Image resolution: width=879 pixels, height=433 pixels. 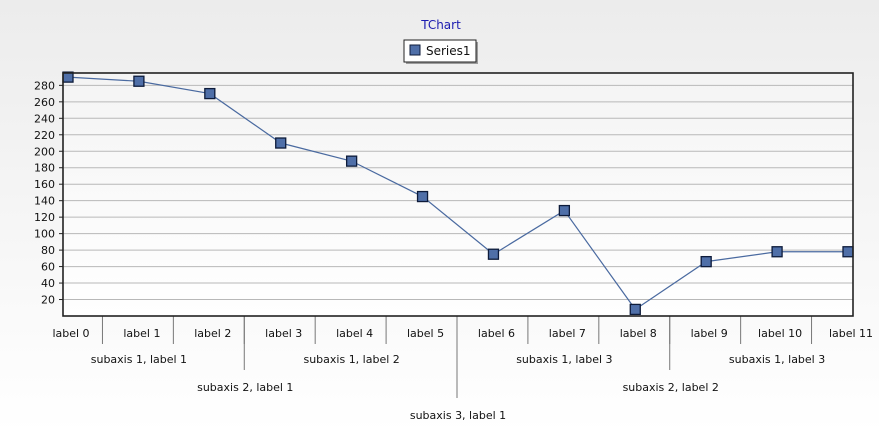 I want to click on y-tick-label: 140, so click(x=44, y=201).